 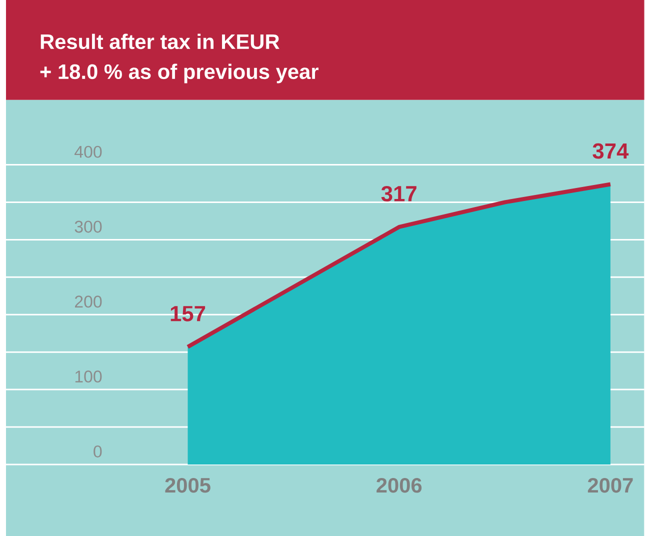 I want to click on y-tick-label: 100, so click(x=88, y=376).